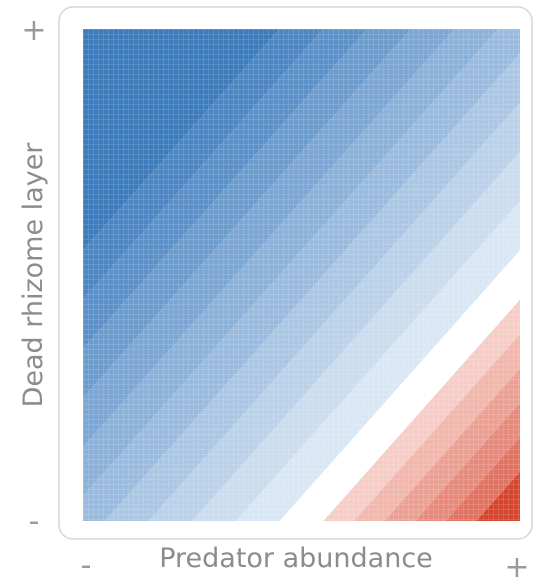 The width and height of the screenshot is (542, 585). I want to click on x-tick-left: -, so click(86, 565).